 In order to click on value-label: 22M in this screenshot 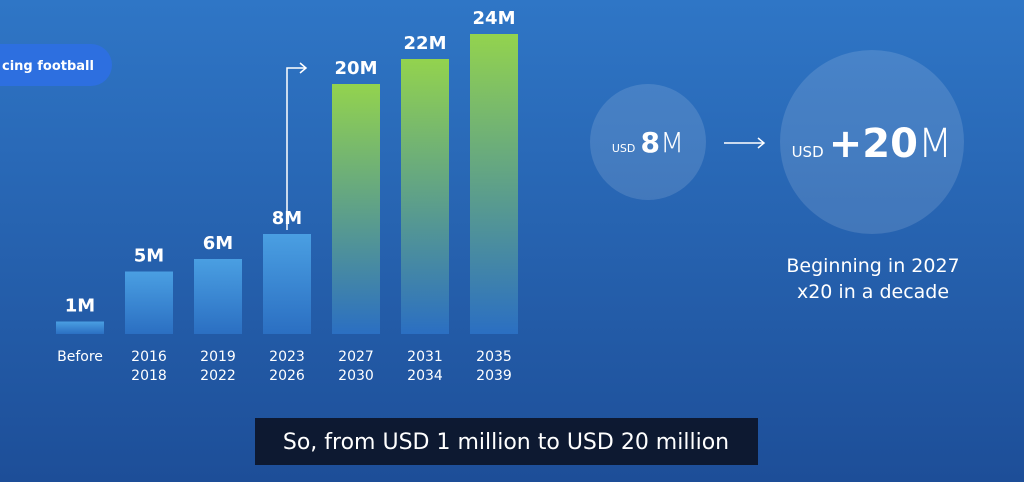, I will do `click(425, 43)`.